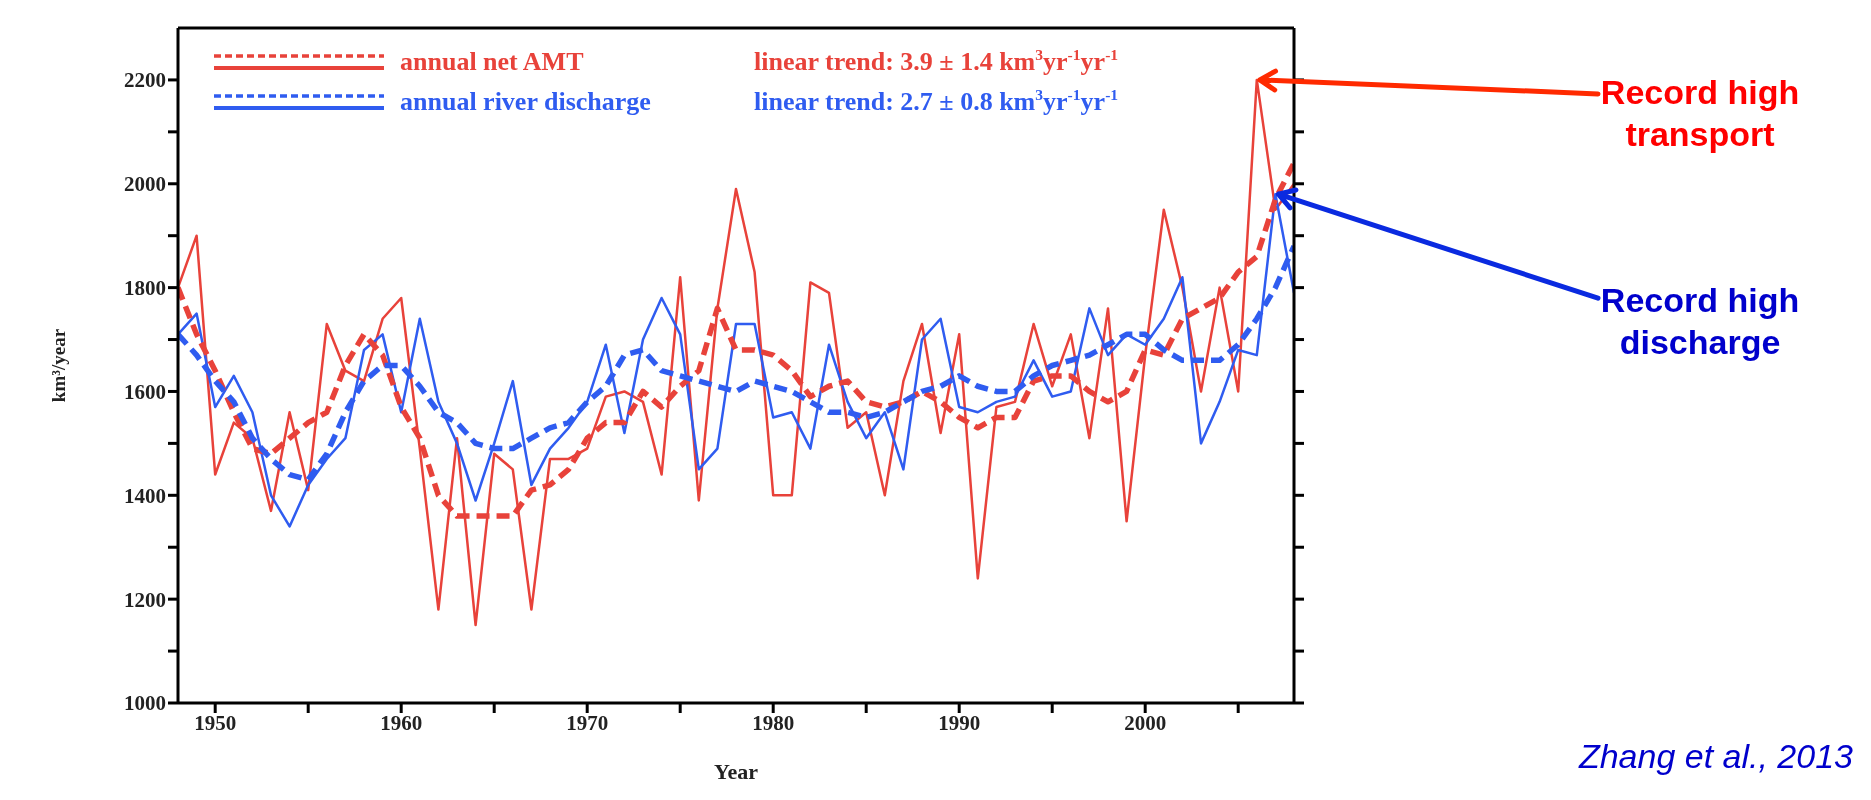 The height and width of the screenshot is (800, 1871). Describe the element at coordinates (58, 365) in the screenshot. I see `y-axis-title: km³/year` at that location.